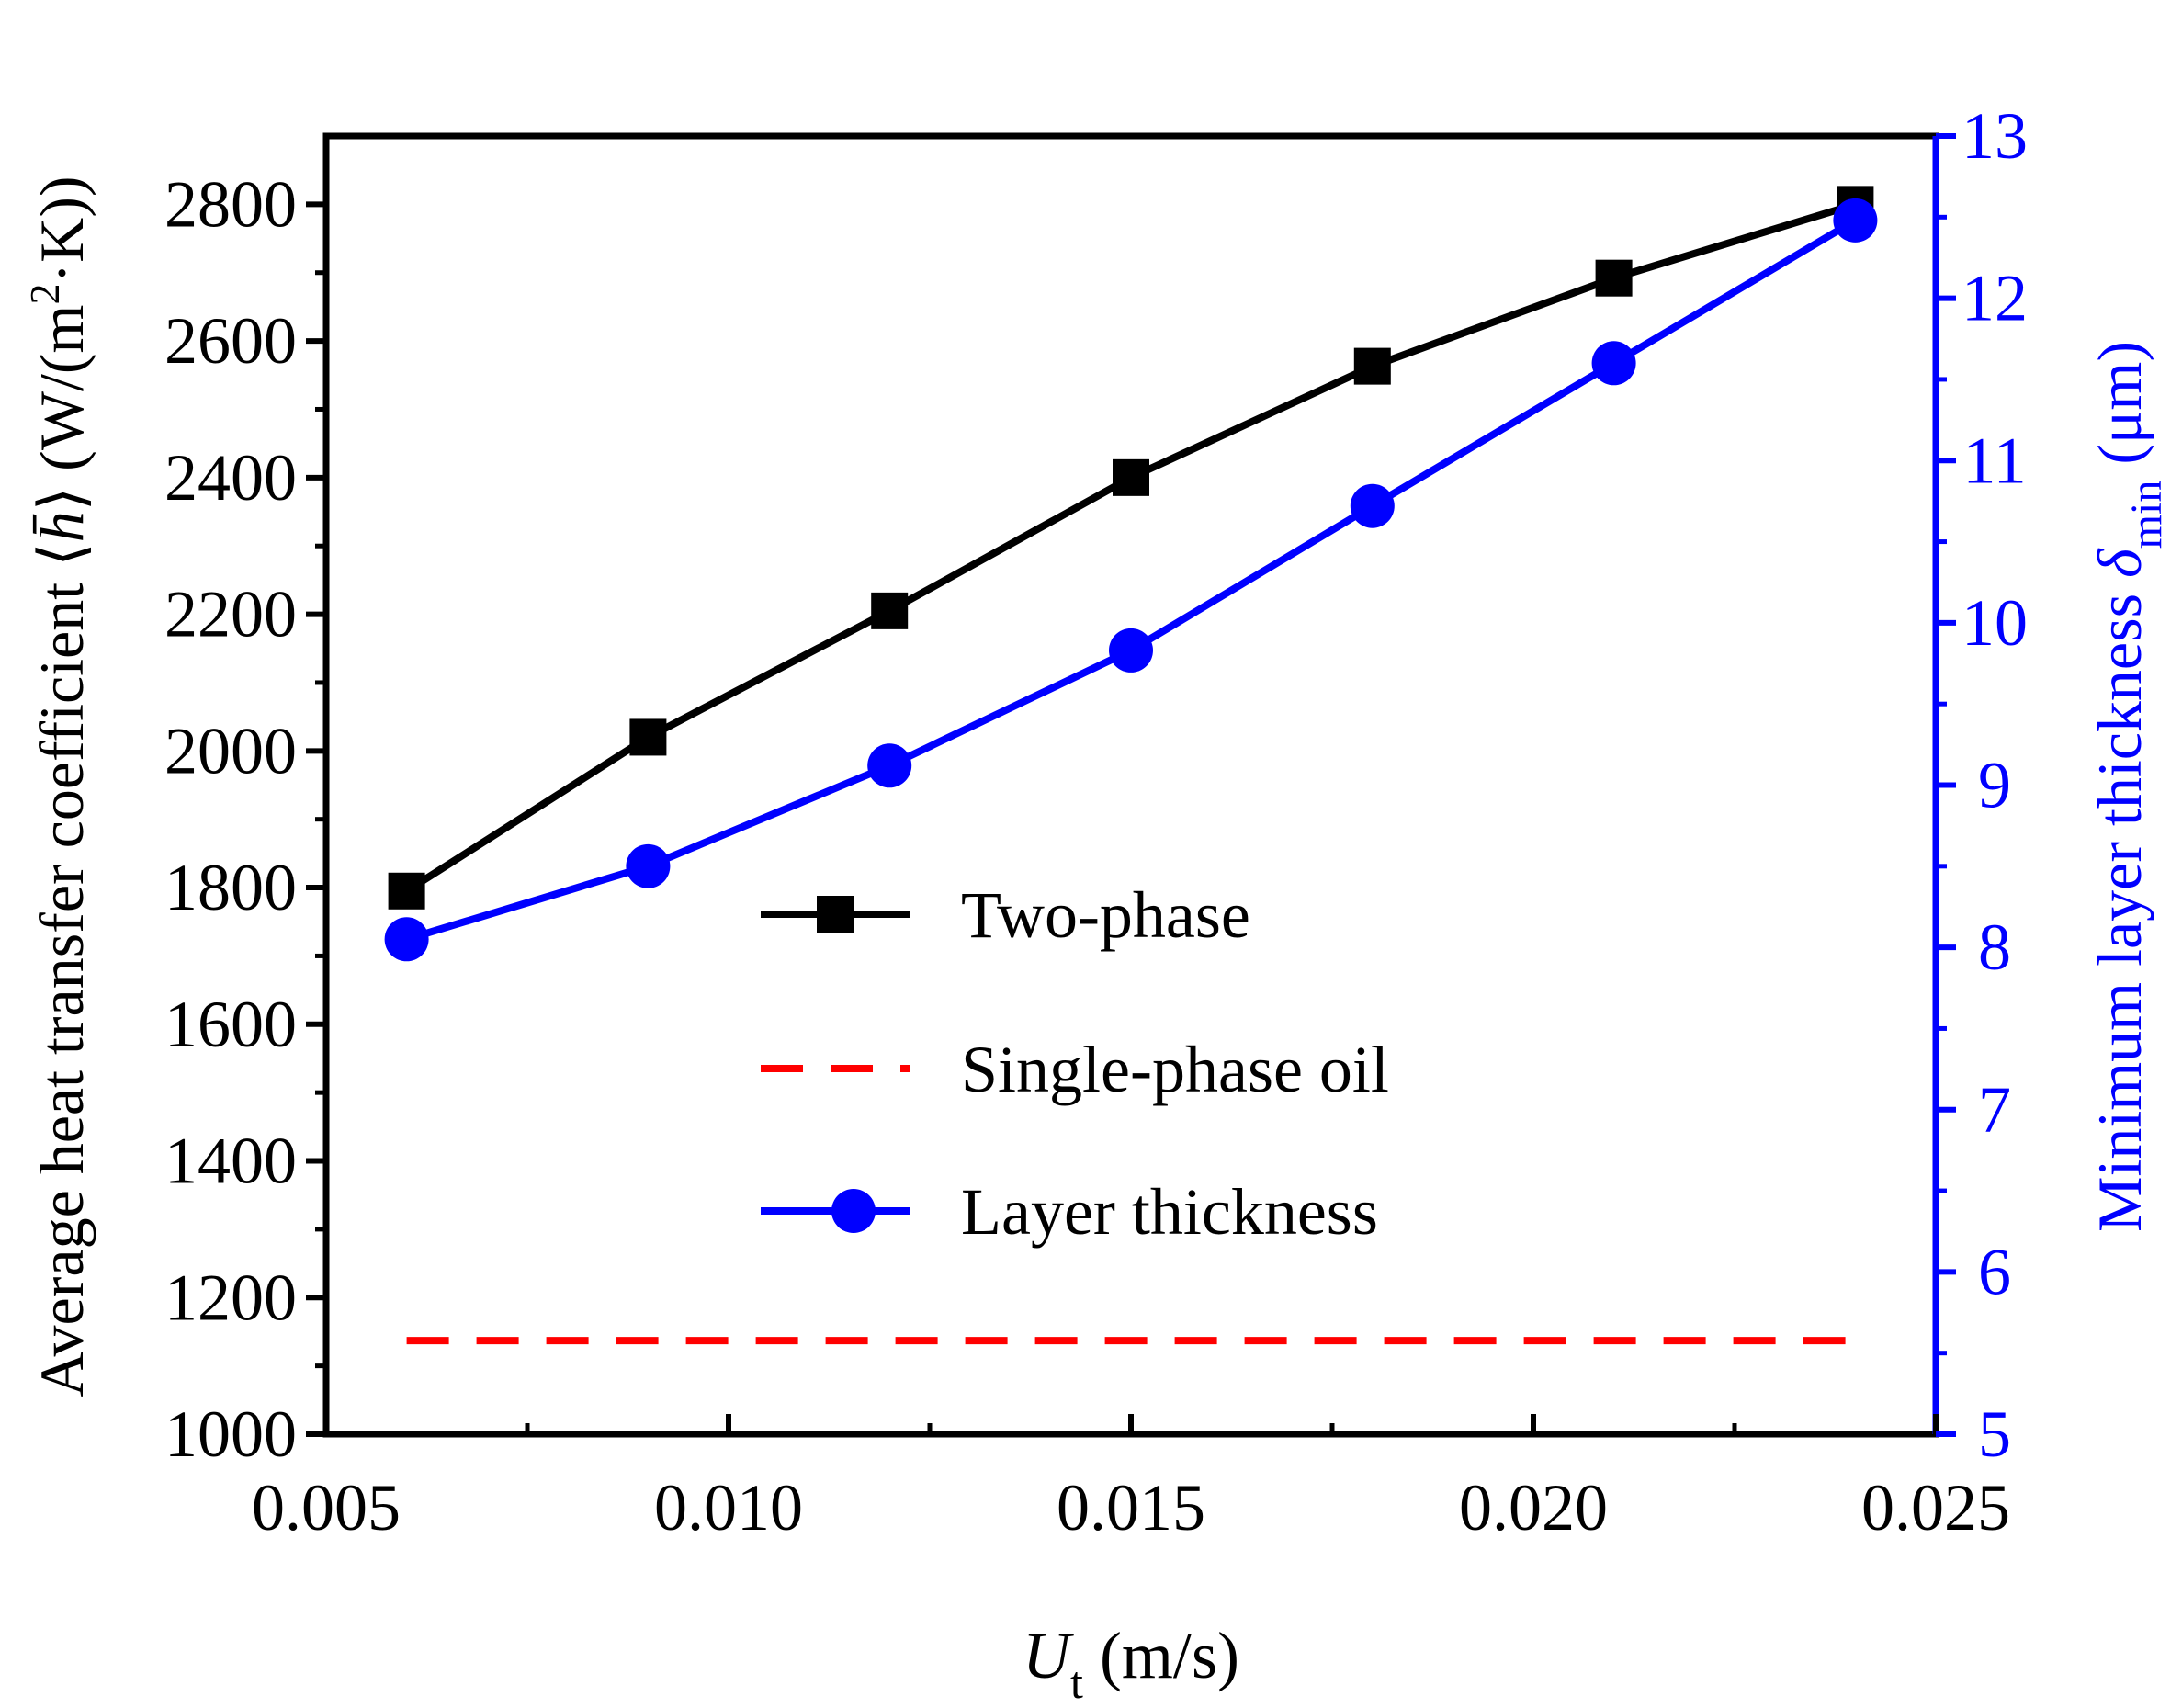 This screenshot has width=2182, height=1708. Describe the element at coordinates (1995, 947) in the screenshot. I see `y-right-tick-label: 8` at that location.